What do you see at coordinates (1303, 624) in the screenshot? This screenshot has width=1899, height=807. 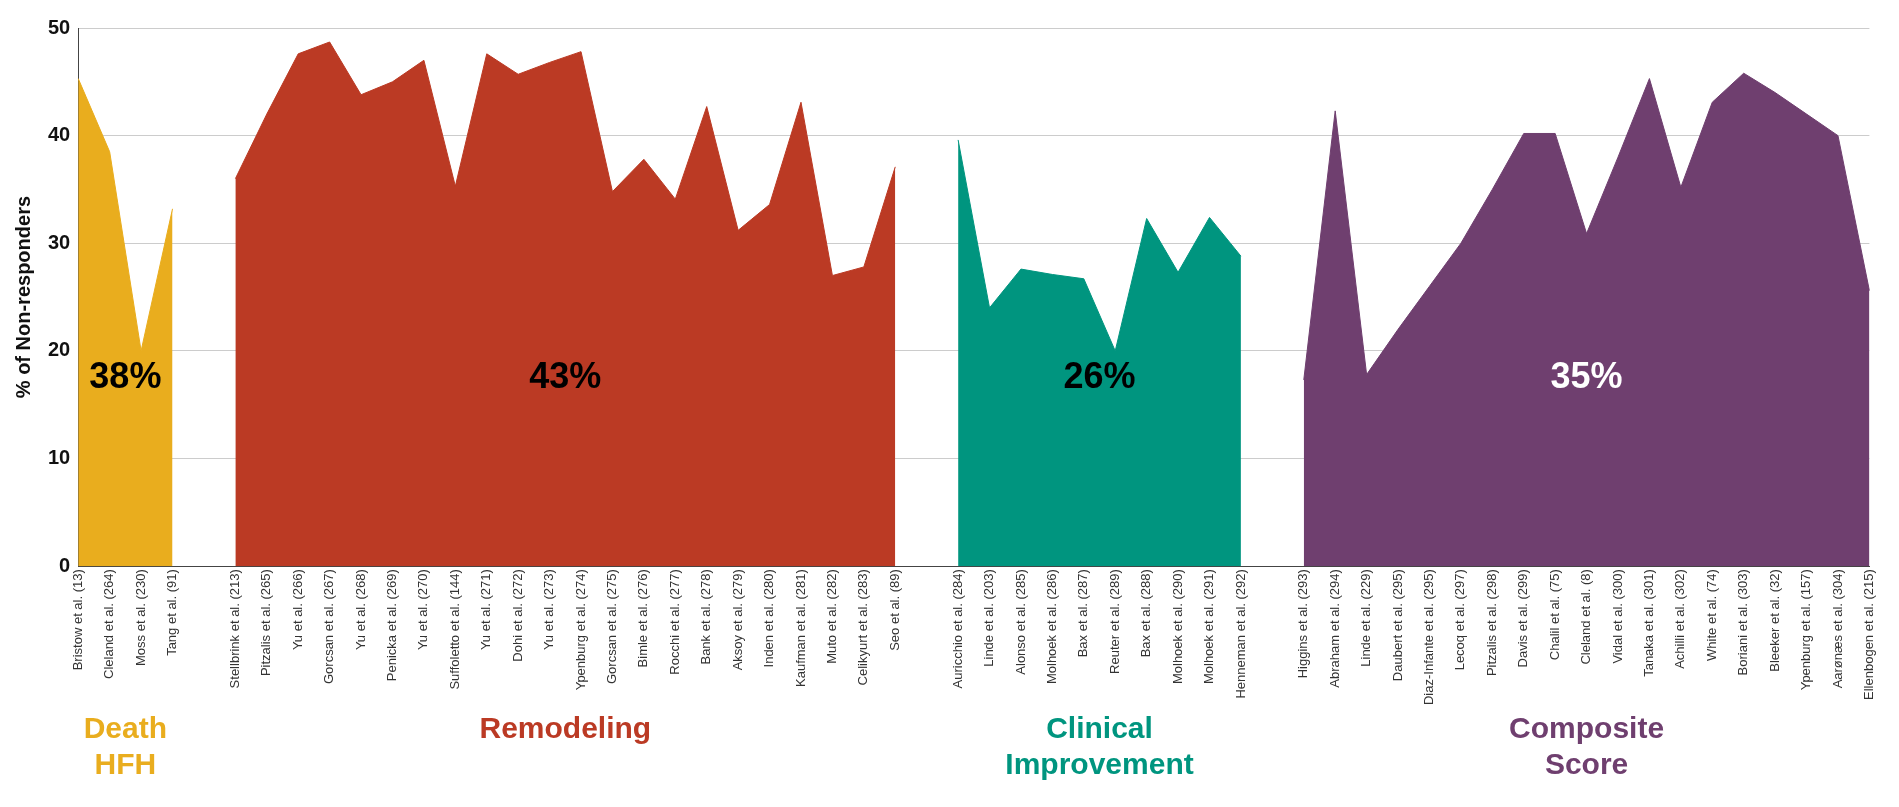 I see `x-tick-label: Higgins et al. (293)` at bounding box center [1303, 624].